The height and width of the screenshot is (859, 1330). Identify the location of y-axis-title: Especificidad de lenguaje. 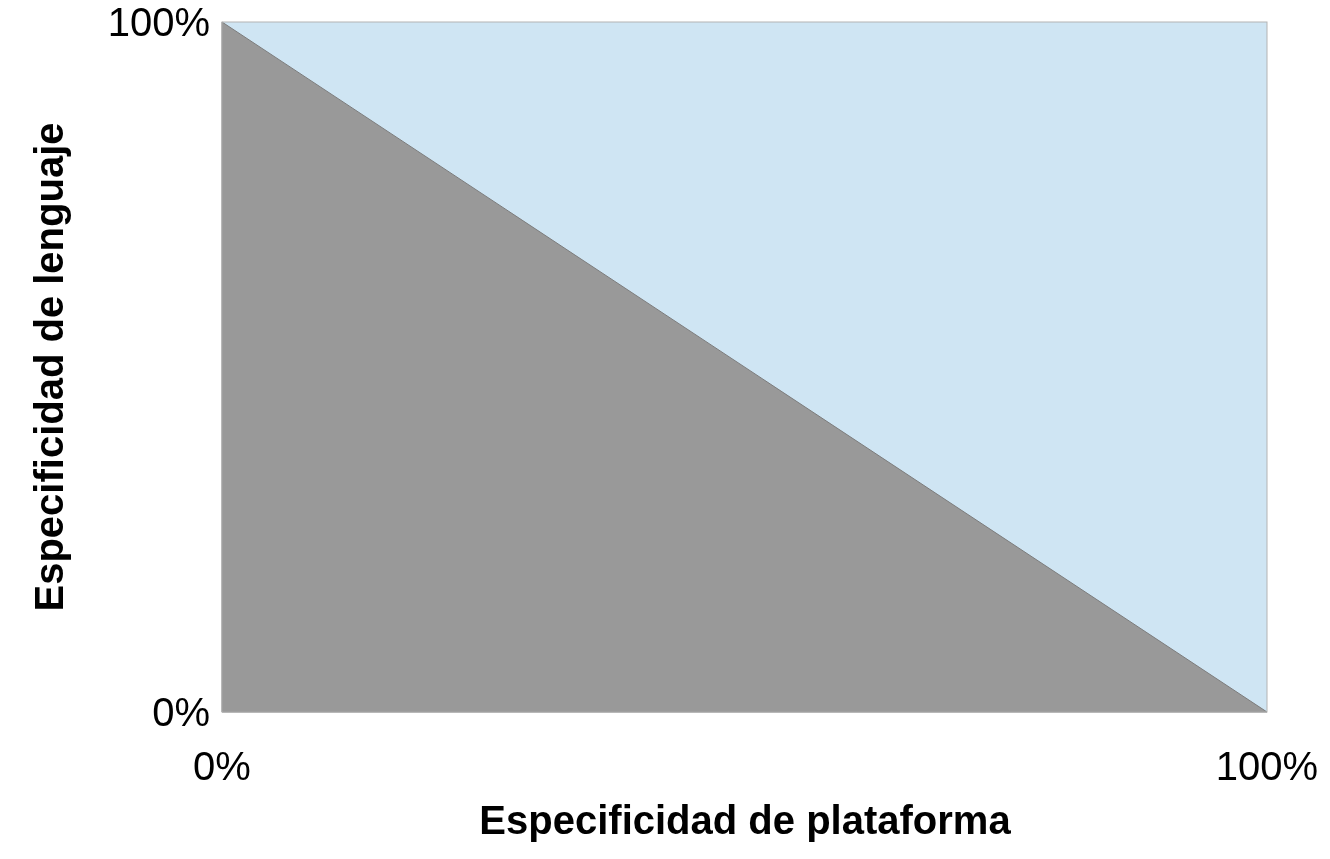
(49, 367).